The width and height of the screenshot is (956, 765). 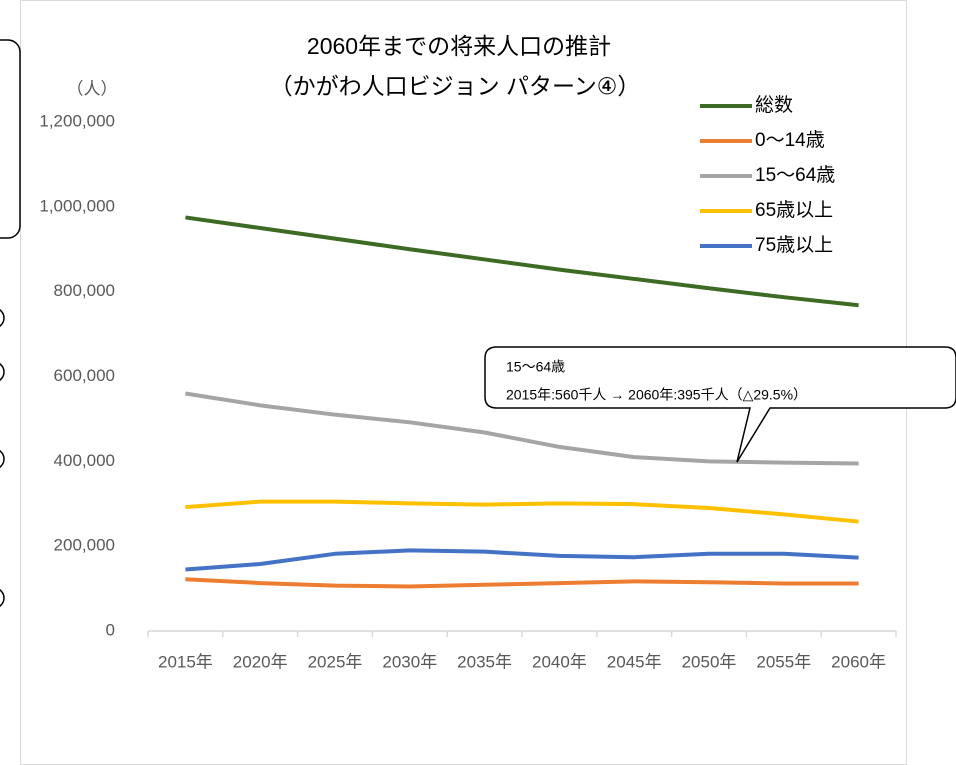 What do you see at coordinates (559, 661) in the screenshot?
I see `x-tick-label: 2040年` at bounding box center [559, 661].